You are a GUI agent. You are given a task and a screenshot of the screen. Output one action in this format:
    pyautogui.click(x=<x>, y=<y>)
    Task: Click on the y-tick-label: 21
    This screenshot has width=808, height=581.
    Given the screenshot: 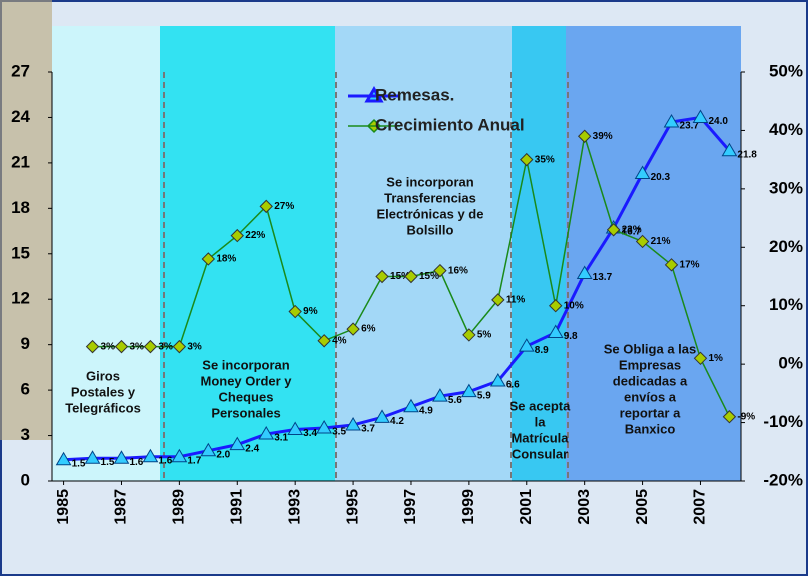 What is the action you would take?
    pyautogui.click(x=20, y=161)
    